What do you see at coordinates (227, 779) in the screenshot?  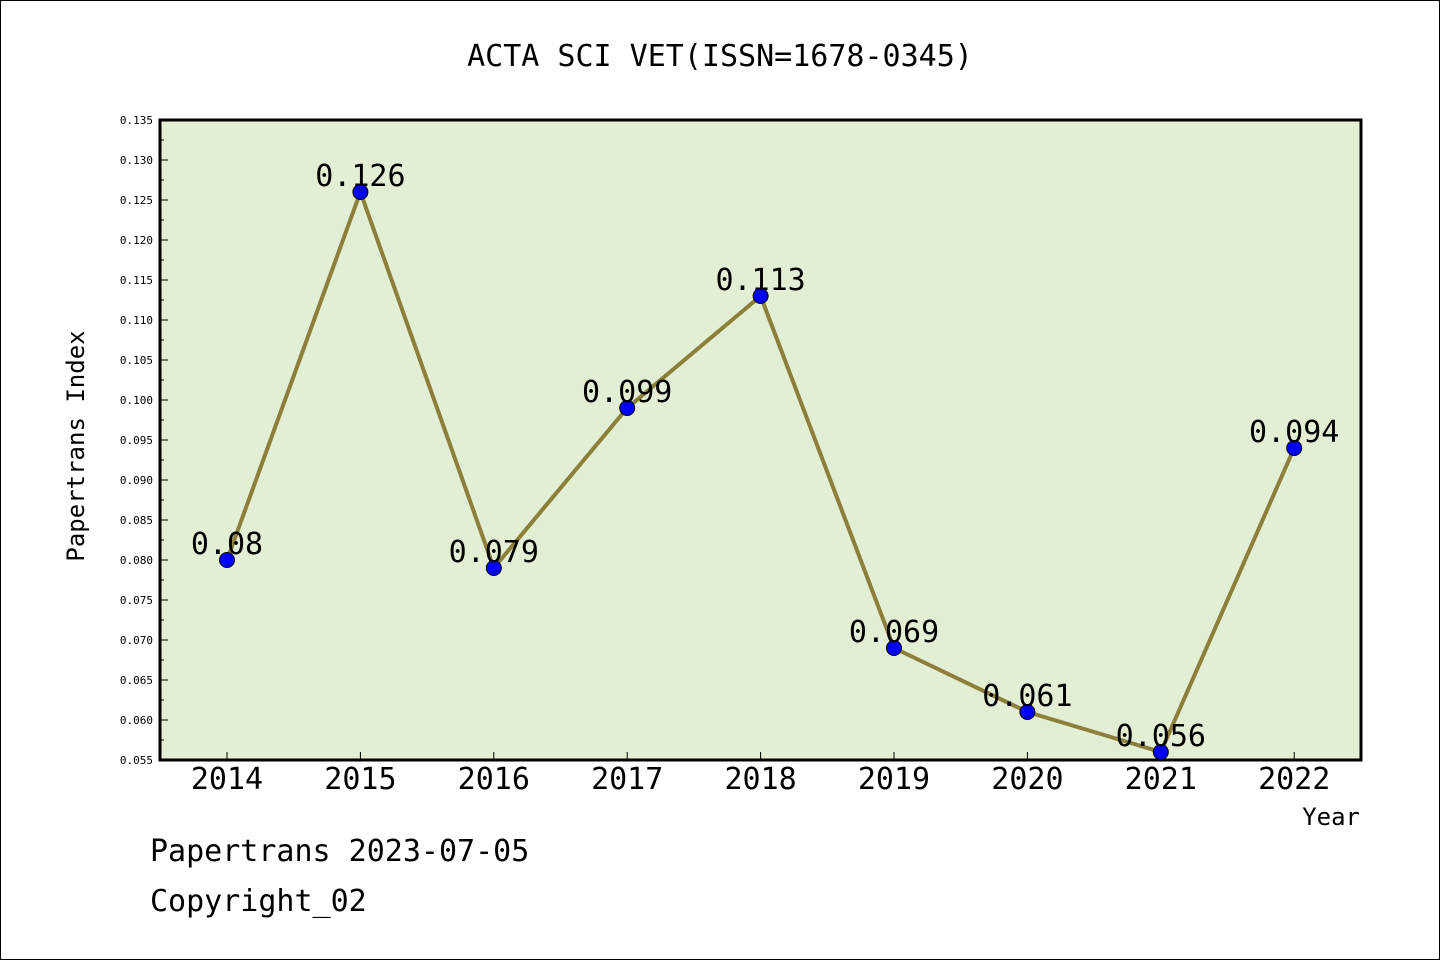 I see `x-tick-label: 2014` at bounding box center [227, 779].